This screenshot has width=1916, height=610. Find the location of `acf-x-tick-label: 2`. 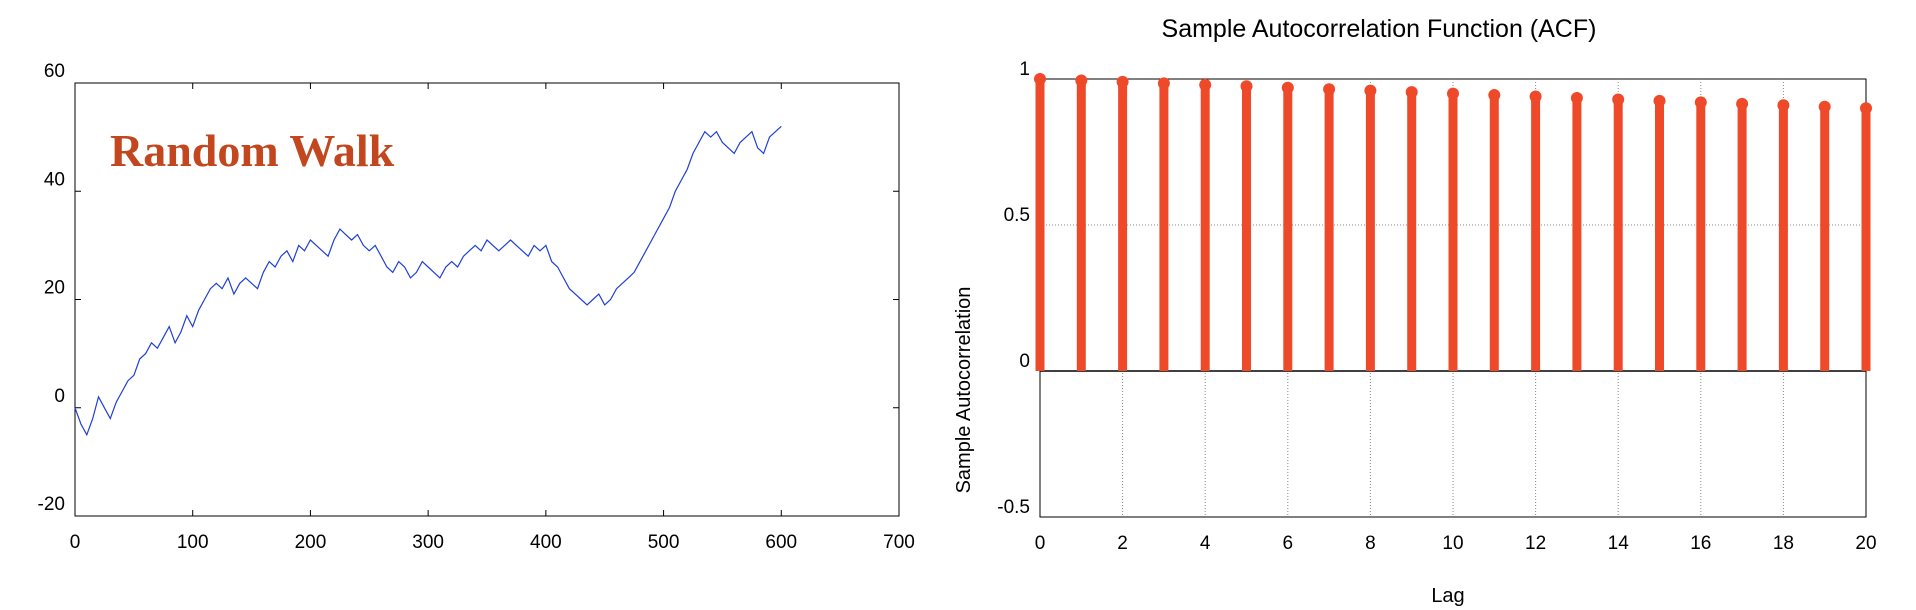

acf-x-tick-label: 2 is located at coordinates (1122, 543).